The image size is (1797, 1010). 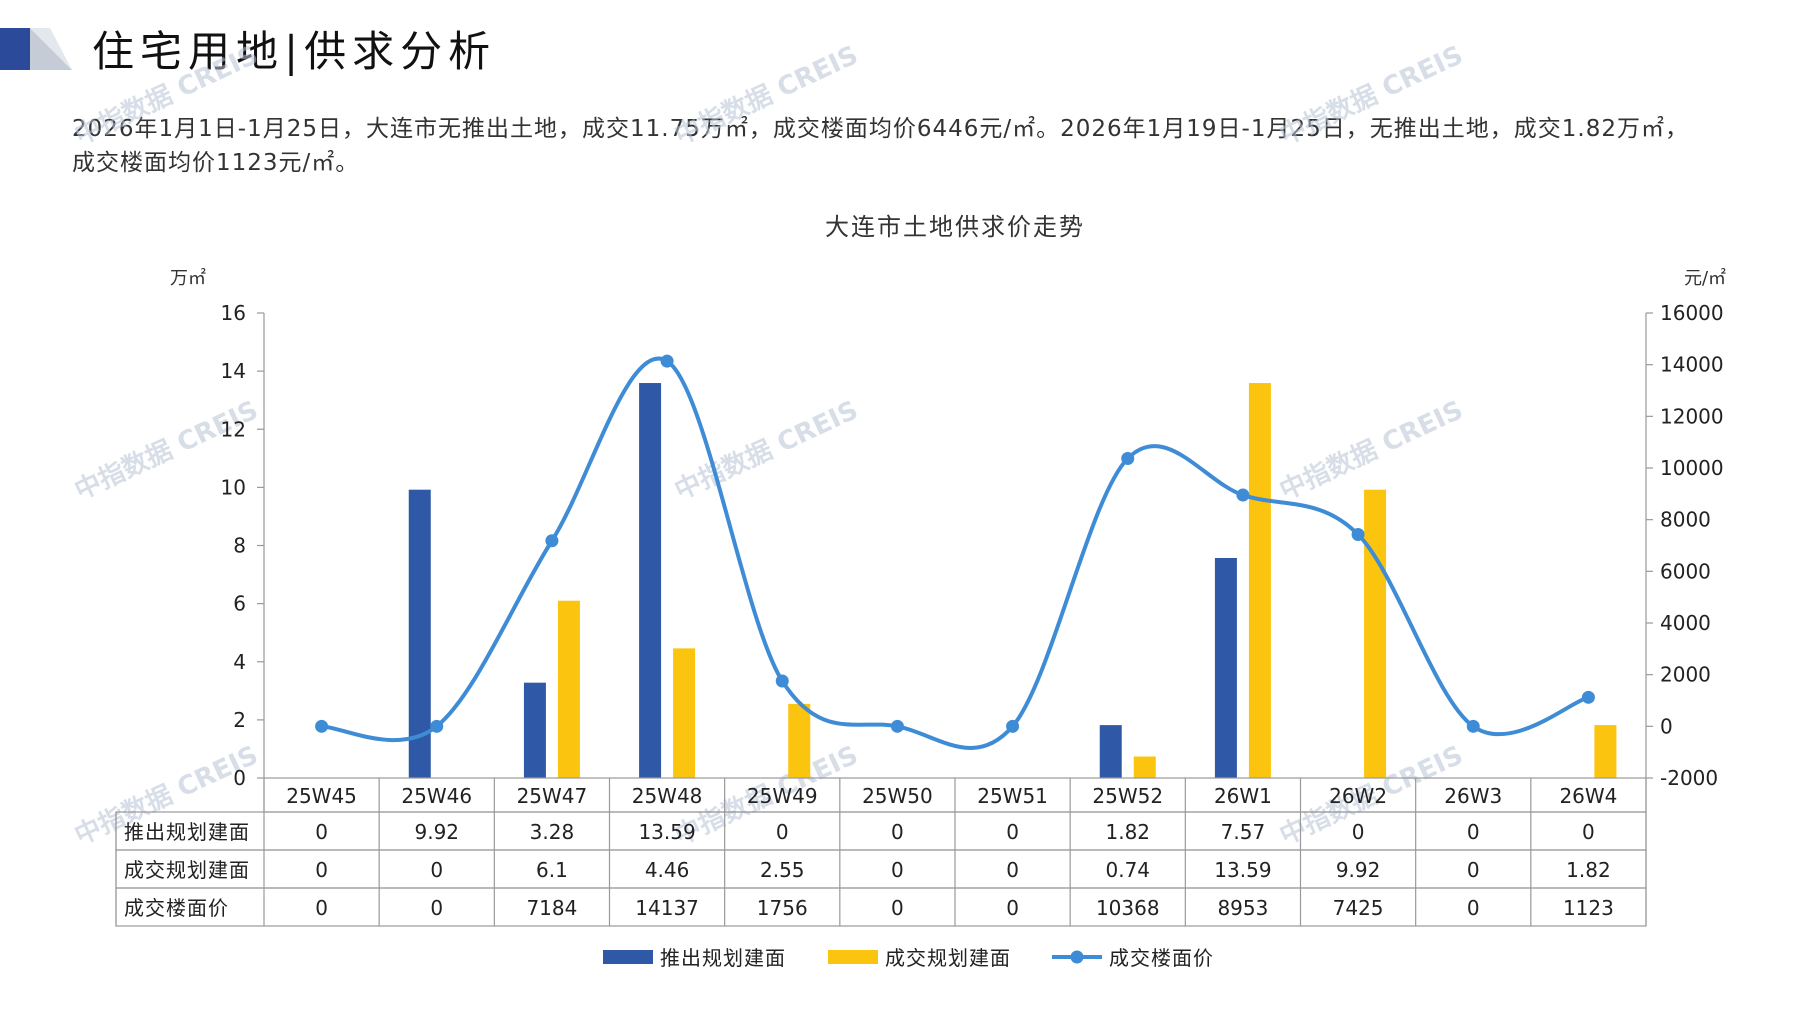 I want to click on table-cell: 2.55, so click(x=782, y=870).